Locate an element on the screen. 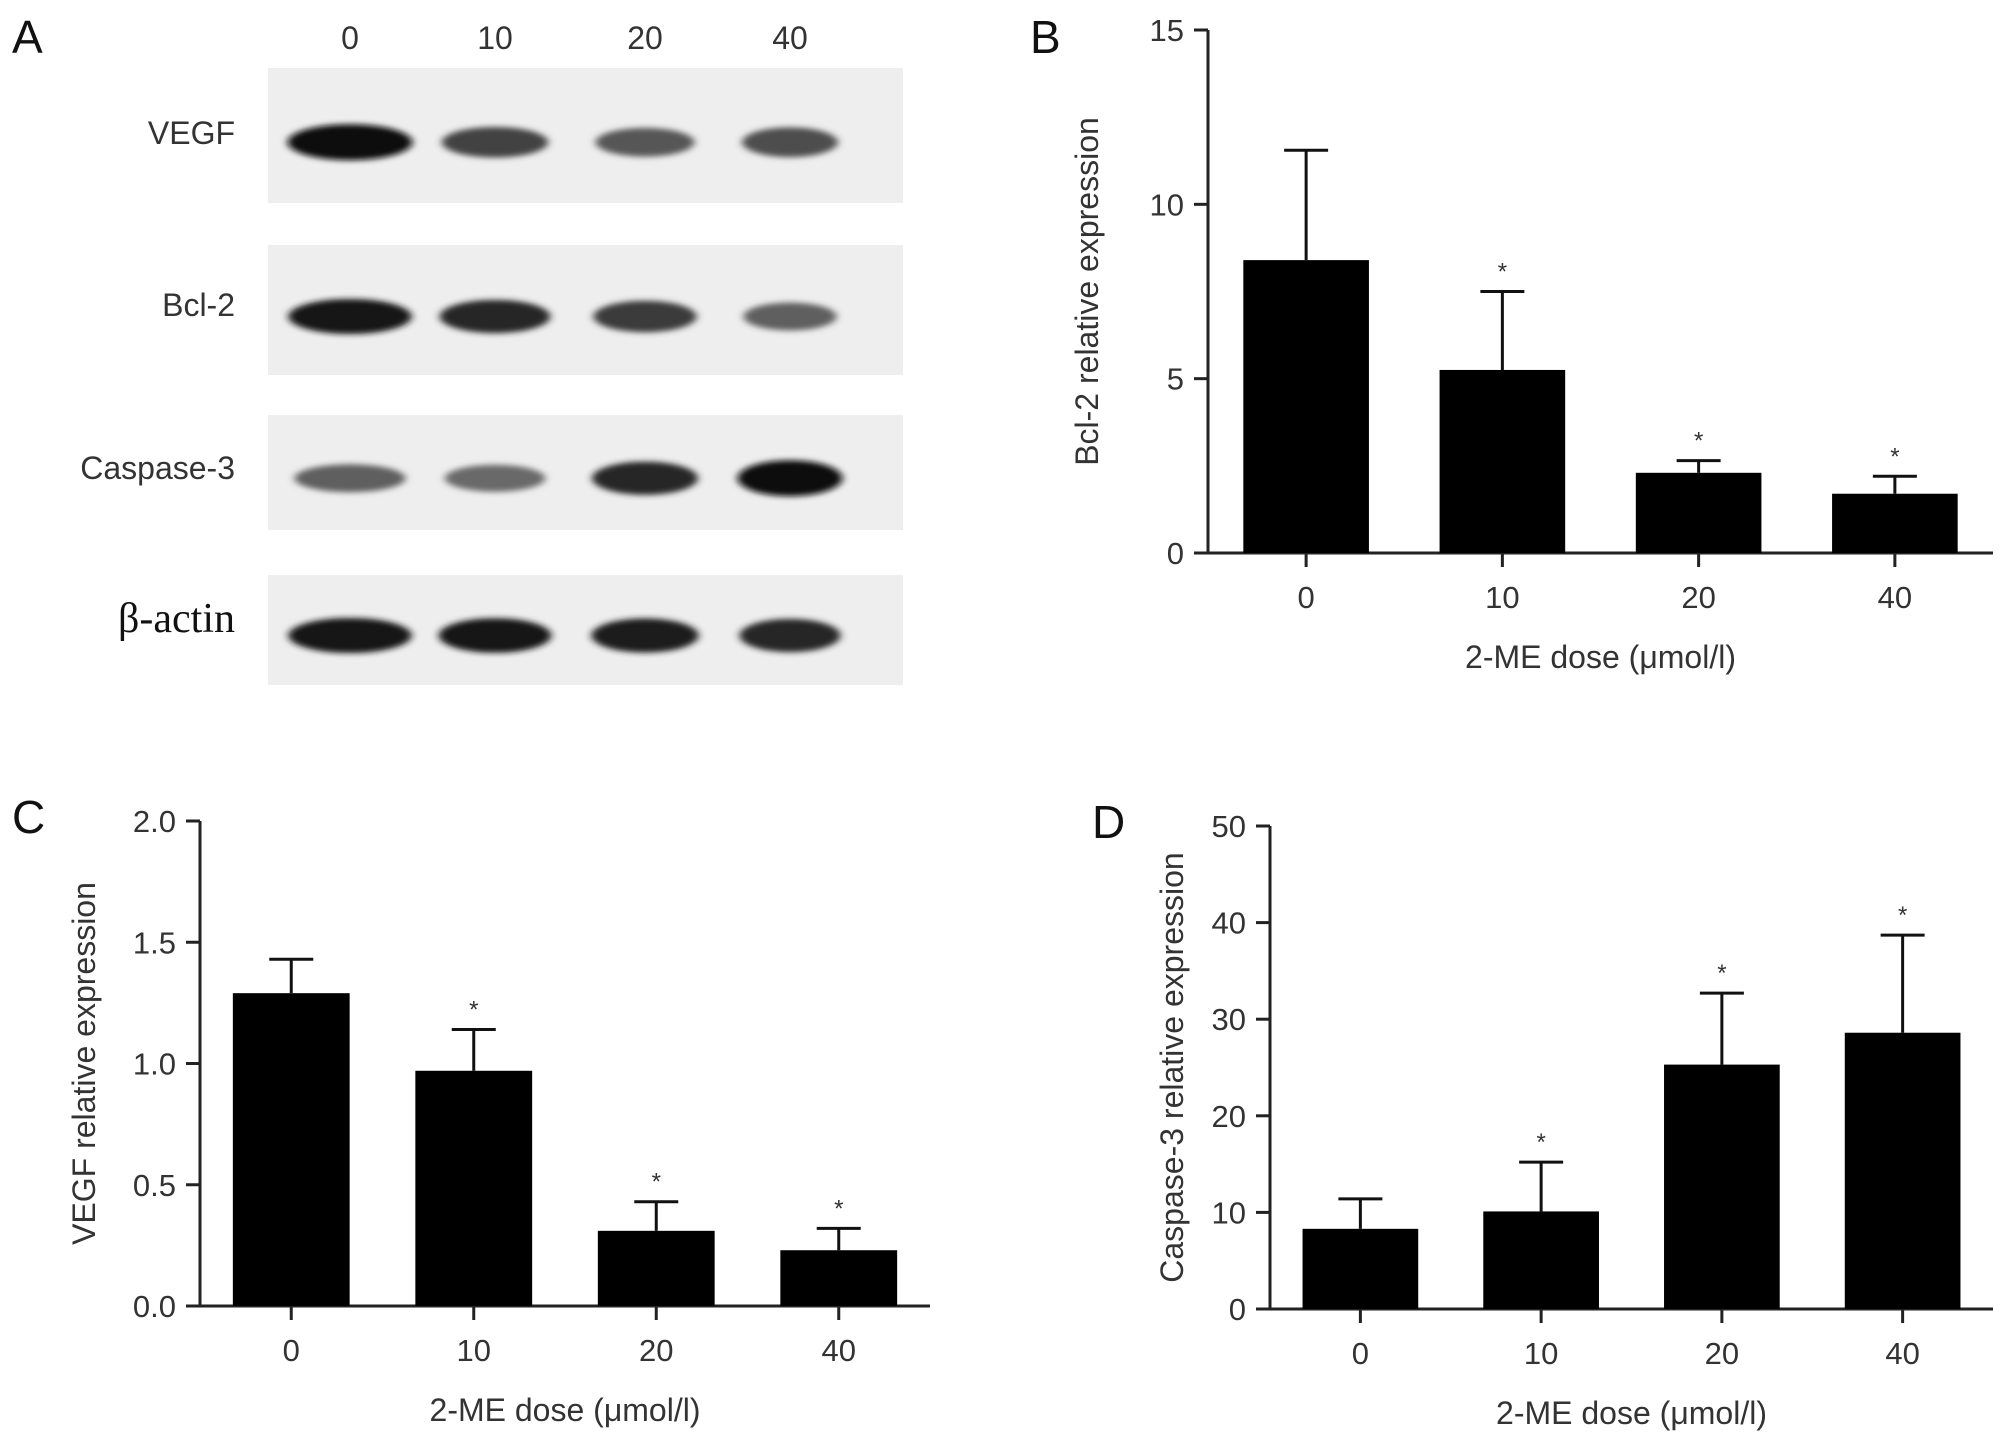  panel-label-c: C is located at coordinates (29, 817).